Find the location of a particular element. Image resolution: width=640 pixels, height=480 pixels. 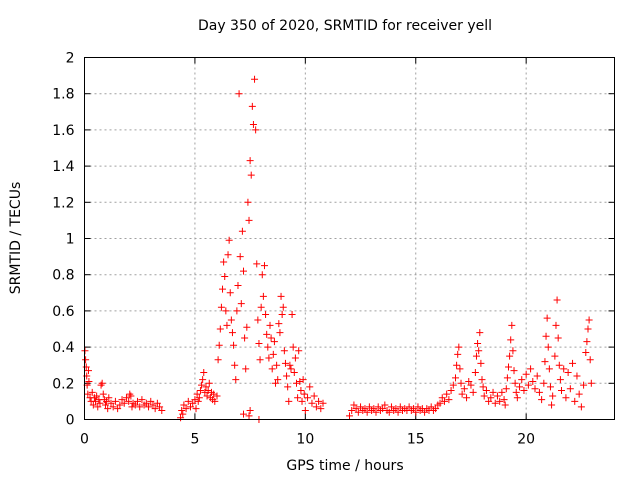

x-tick-label: 10 is located at coordinates (305, 440).